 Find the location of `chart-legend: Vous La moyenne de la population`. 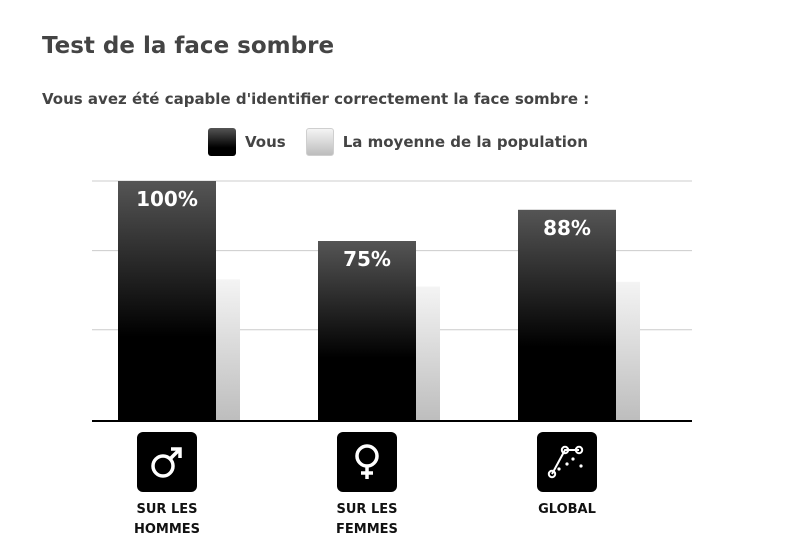

chart-legend: Vous La moyenne de la population is located at coordinates (408, 142).